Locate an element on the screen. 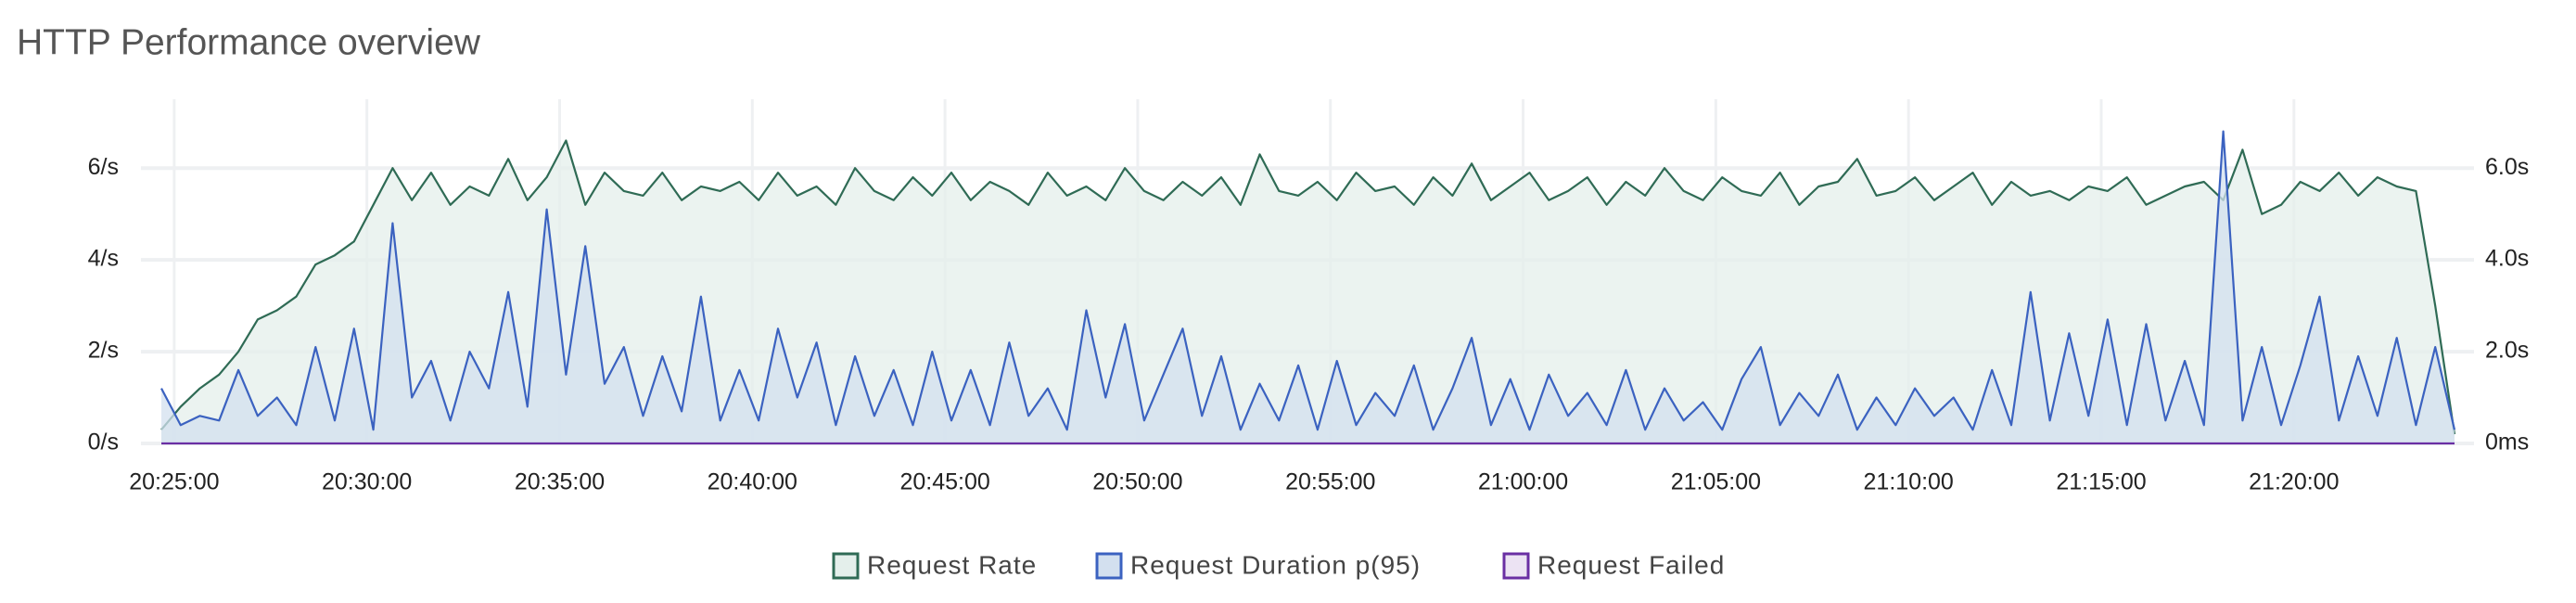 The width and height of the screenshot is (2576, 603). x-tick-label: 20:25:00 is located at coordinates (174, 482).